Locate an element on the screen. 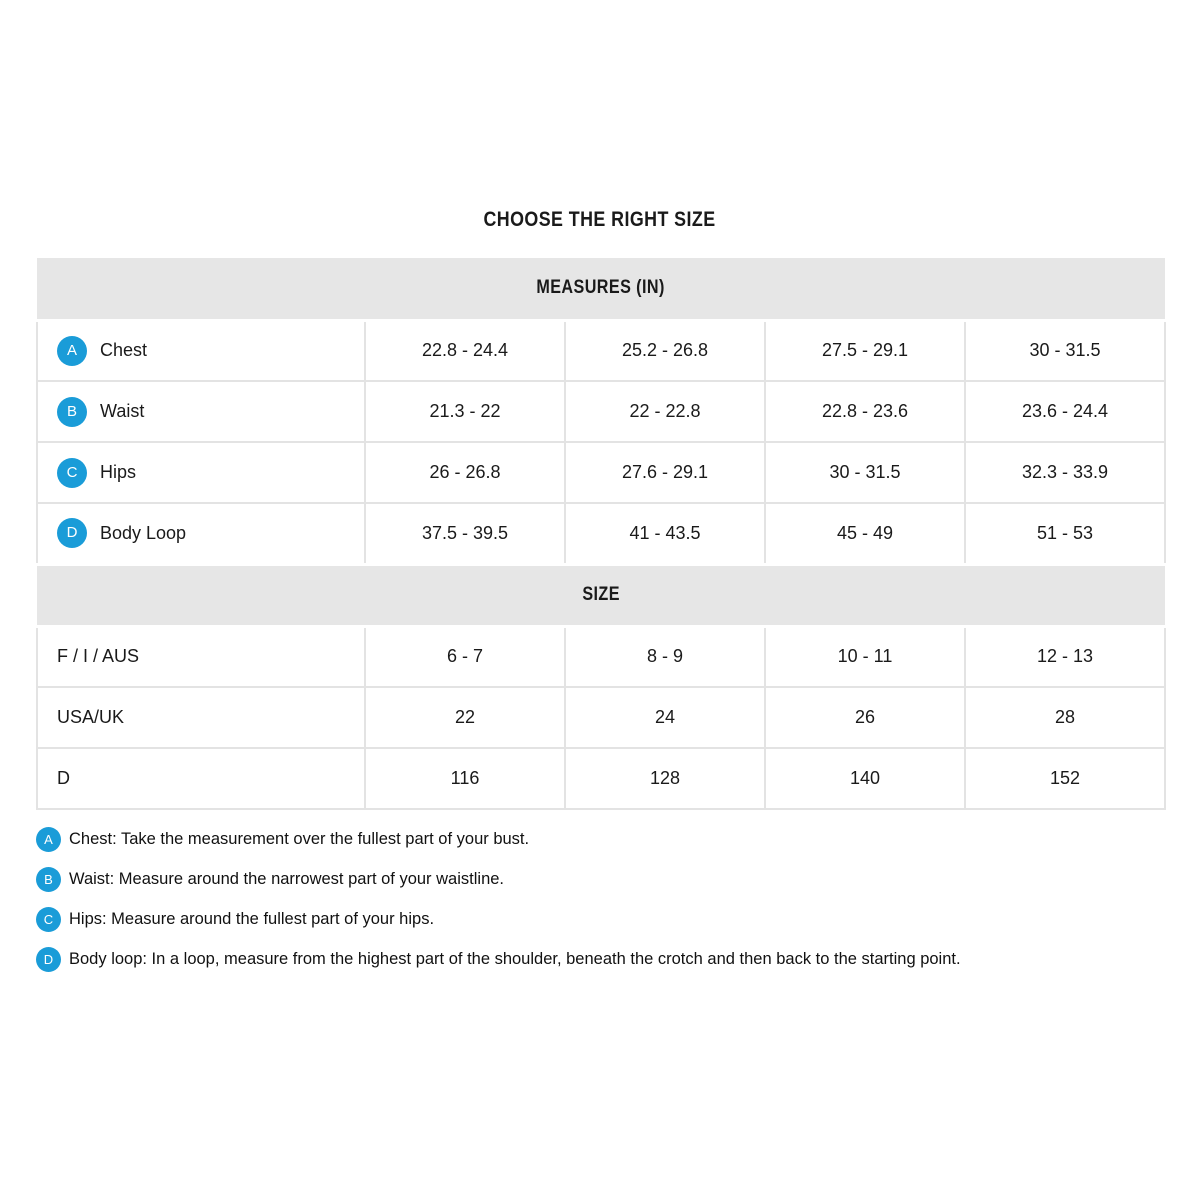  page-title: CHOOSE THE RIGHT SIZE is located at coordinates (600, 219).